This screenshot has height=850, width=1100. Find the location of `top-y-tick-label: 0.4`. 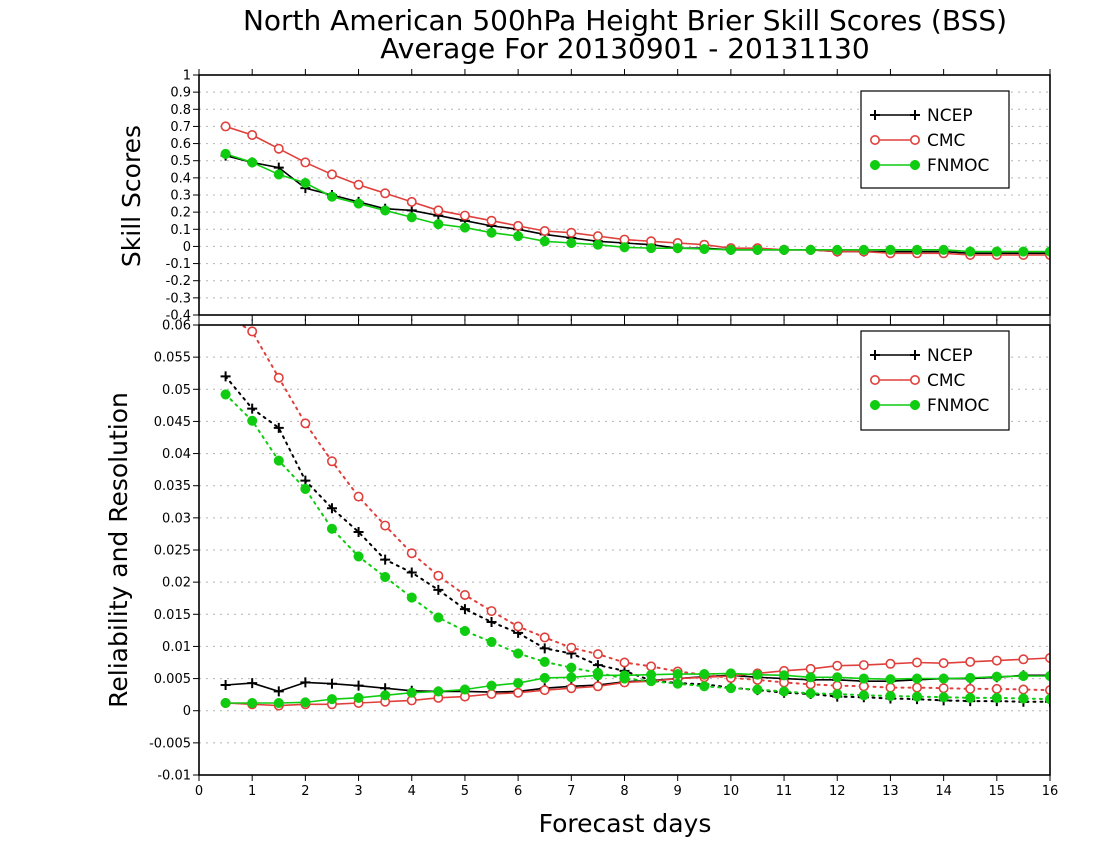

top-y-tick-label: 0.4 is located at coordinates (180, 178).